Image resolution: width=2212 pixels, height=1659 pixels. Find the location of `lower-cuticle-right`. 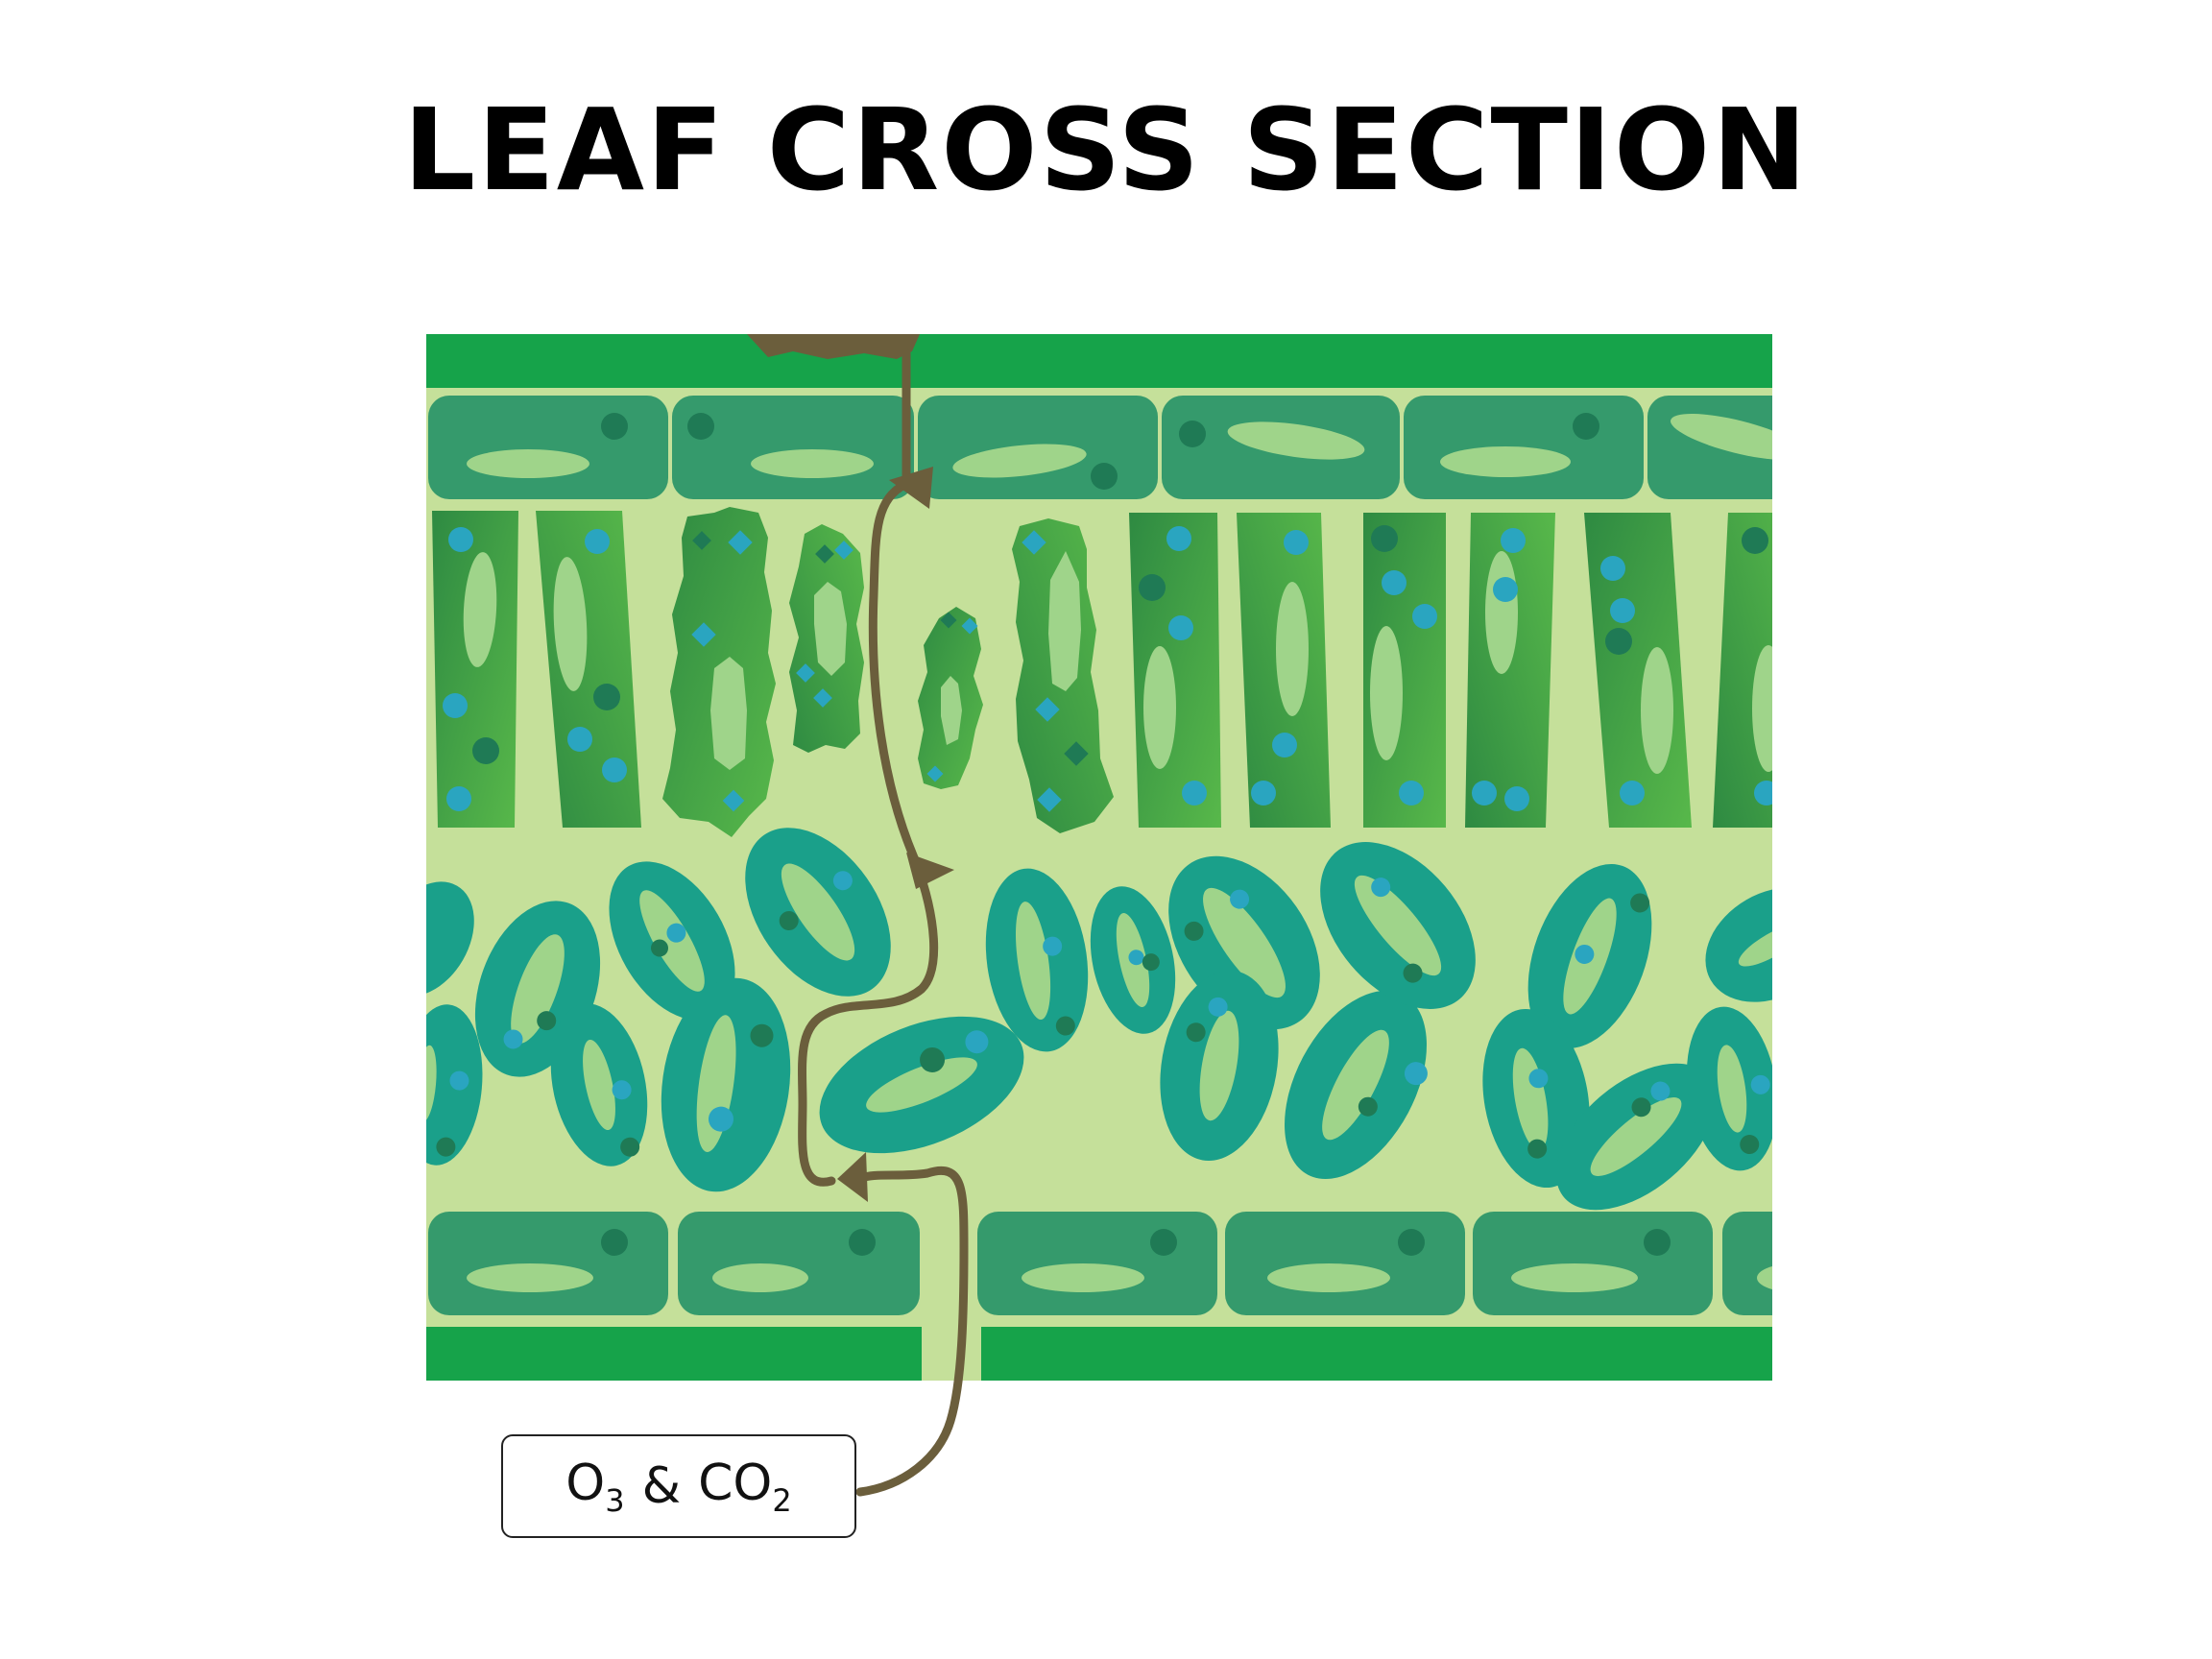

lower-cuticle-right is located at coordinates (1376, 1354).